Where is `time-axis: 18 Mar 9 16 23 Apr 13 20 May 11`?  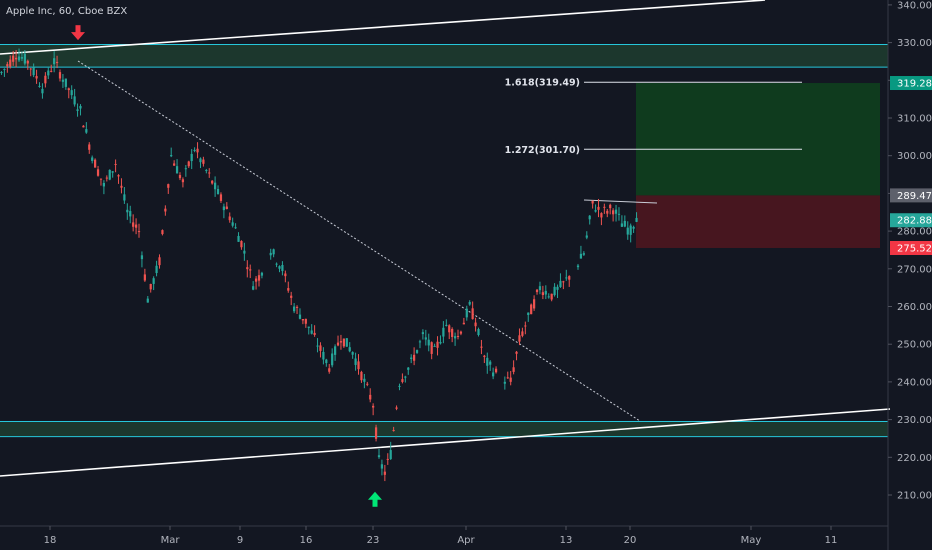
time-axis: 18 Mar 9 16 23 Apr 13 20 May 11 is located at coordinates (441, 536).